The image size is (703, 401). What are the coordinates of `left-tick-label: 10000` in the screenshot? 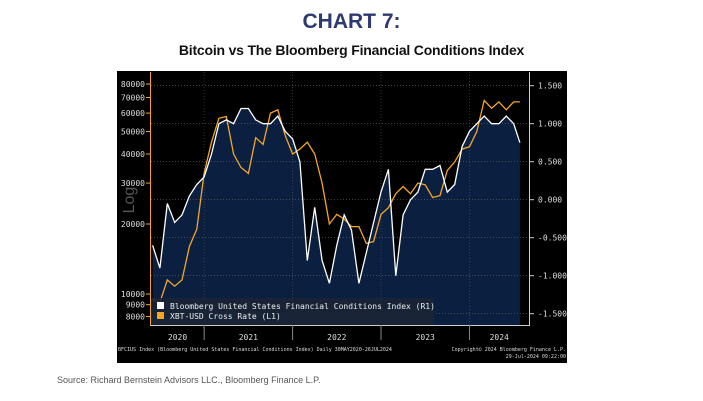 It's located at (133, 294).